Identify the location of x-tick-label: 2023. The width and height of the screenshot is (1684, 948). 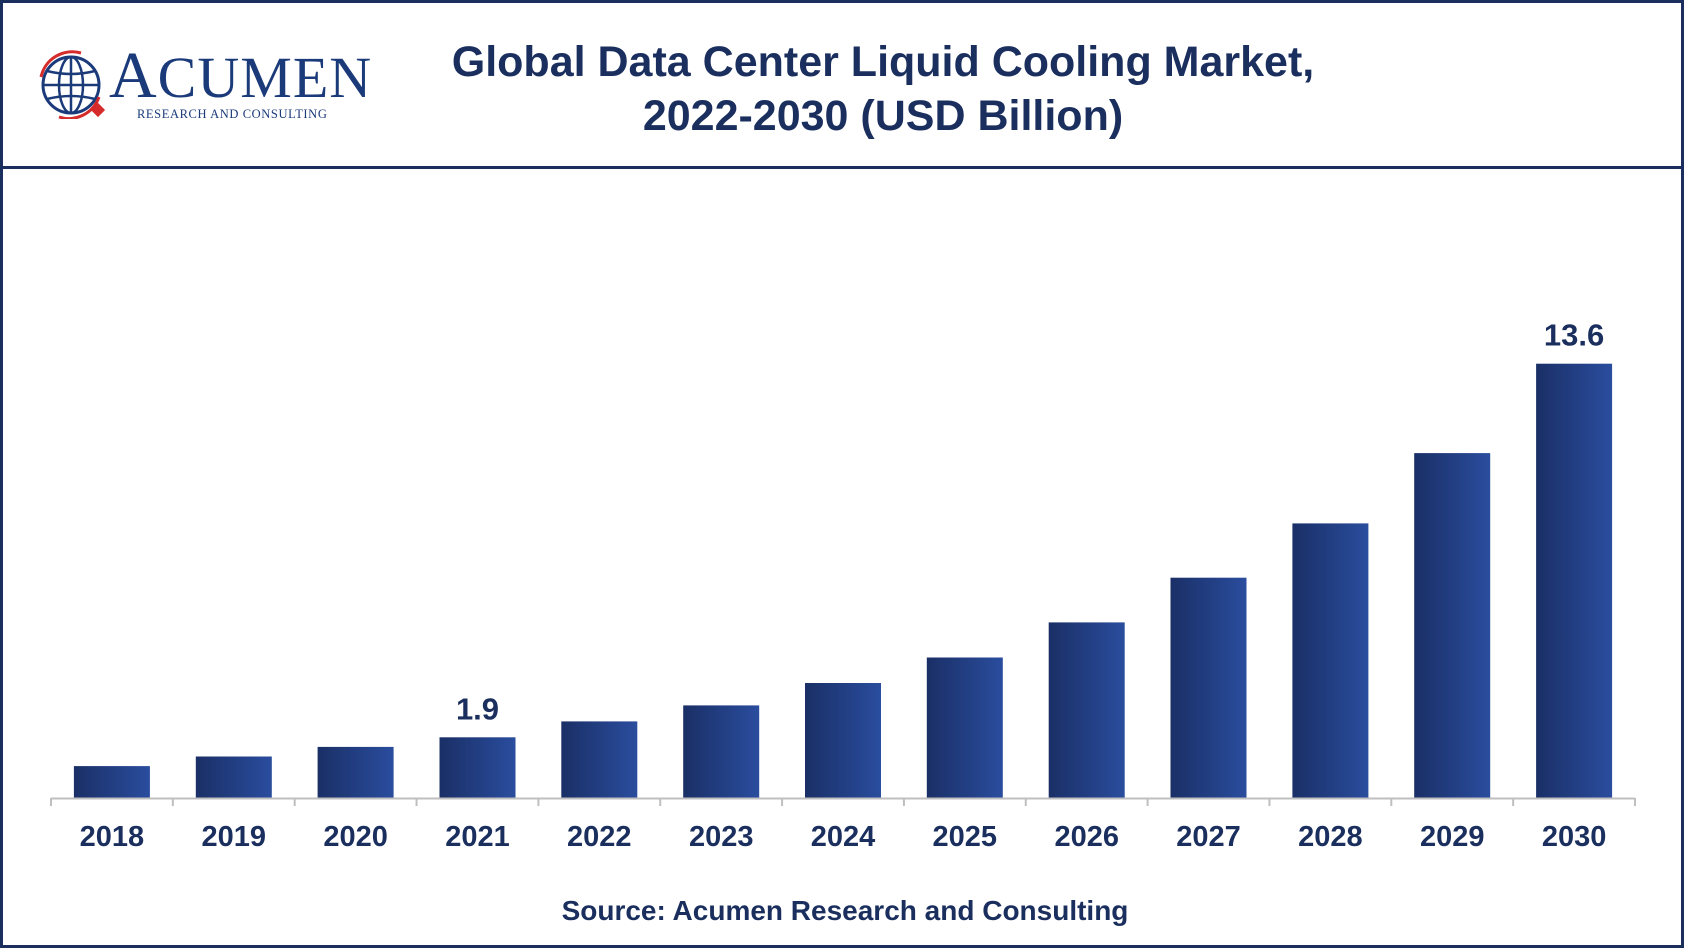
(721, 837).